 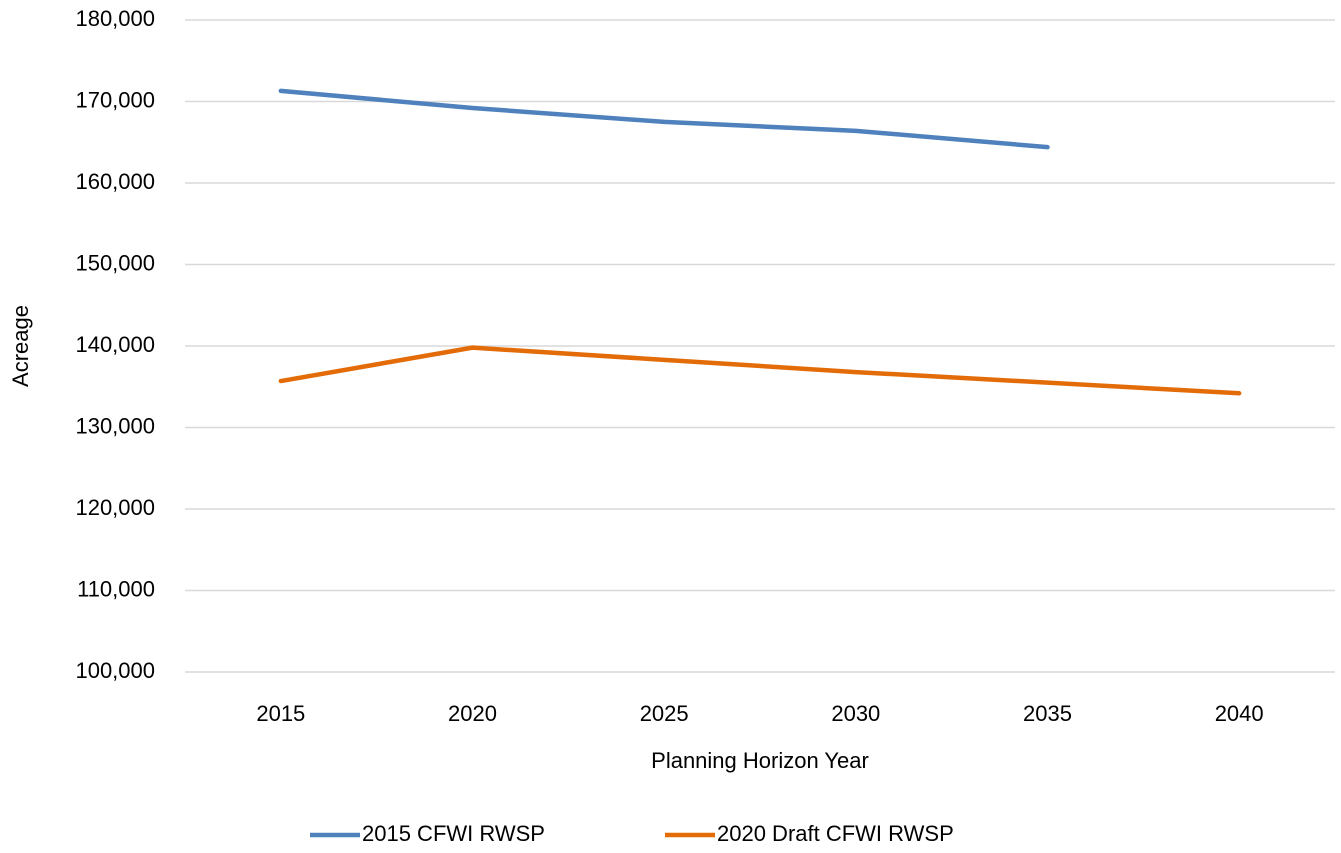 I want to click on y-tick-label: 110,000, so click(x=116, y=588).